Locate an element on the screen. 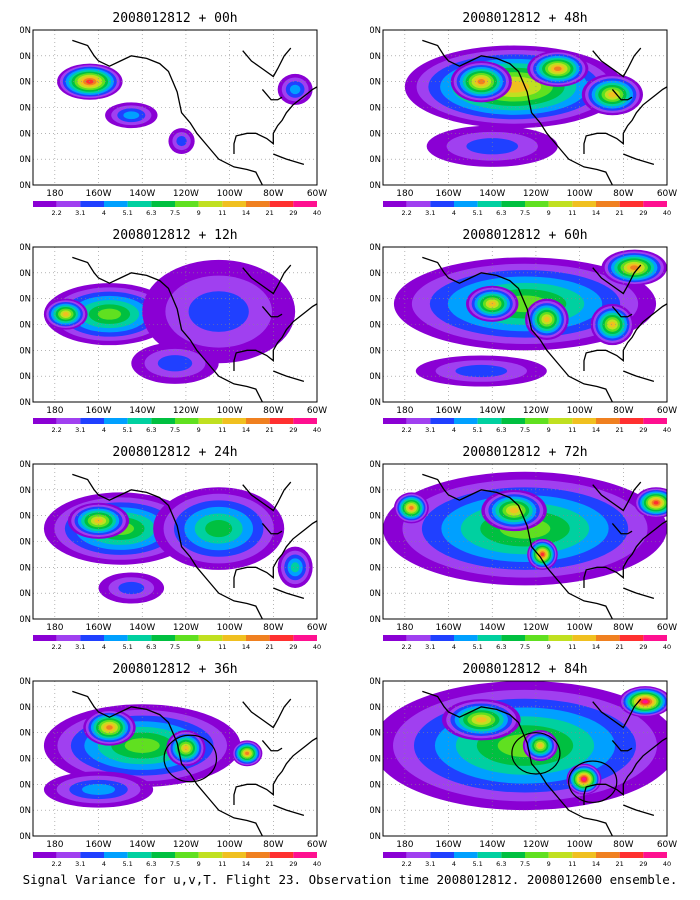 Image resolution: width=700 pixels, height=900 pixels. y-tick-label: 40N is located at coordinates (25, 109).